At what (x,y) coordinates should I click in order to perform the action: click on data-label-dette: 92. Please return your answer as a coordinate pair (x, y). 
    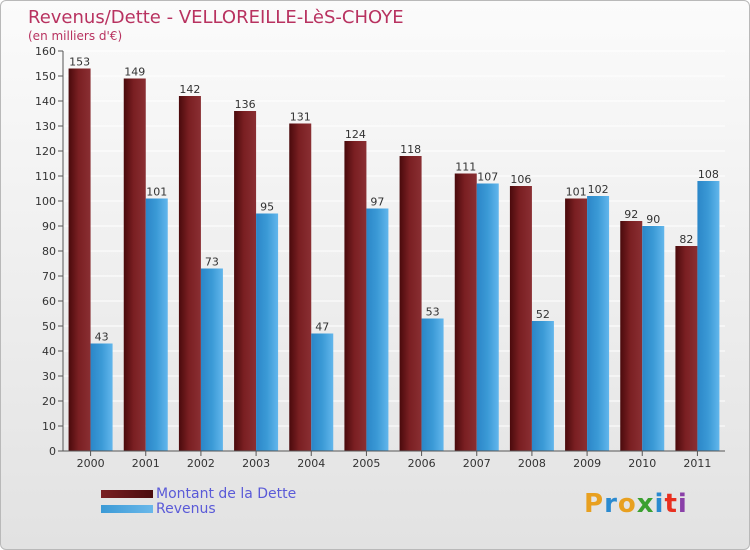
    Looking at the image, I should click on (631, 214).